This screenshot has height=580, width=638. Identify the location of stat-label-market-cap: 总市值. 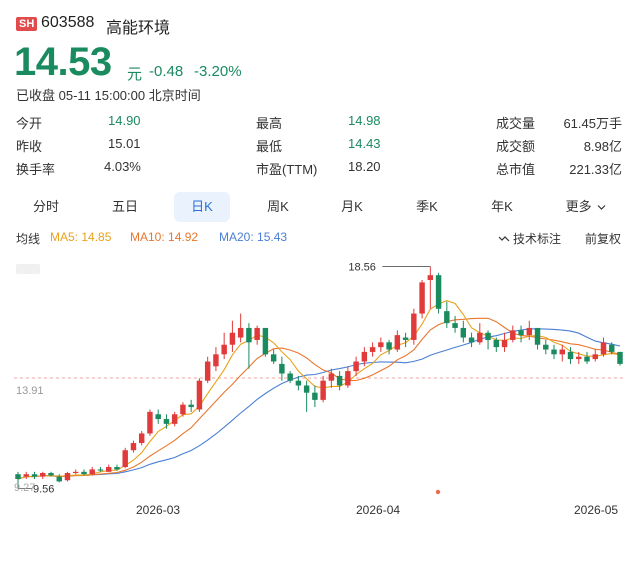
(516, 169).